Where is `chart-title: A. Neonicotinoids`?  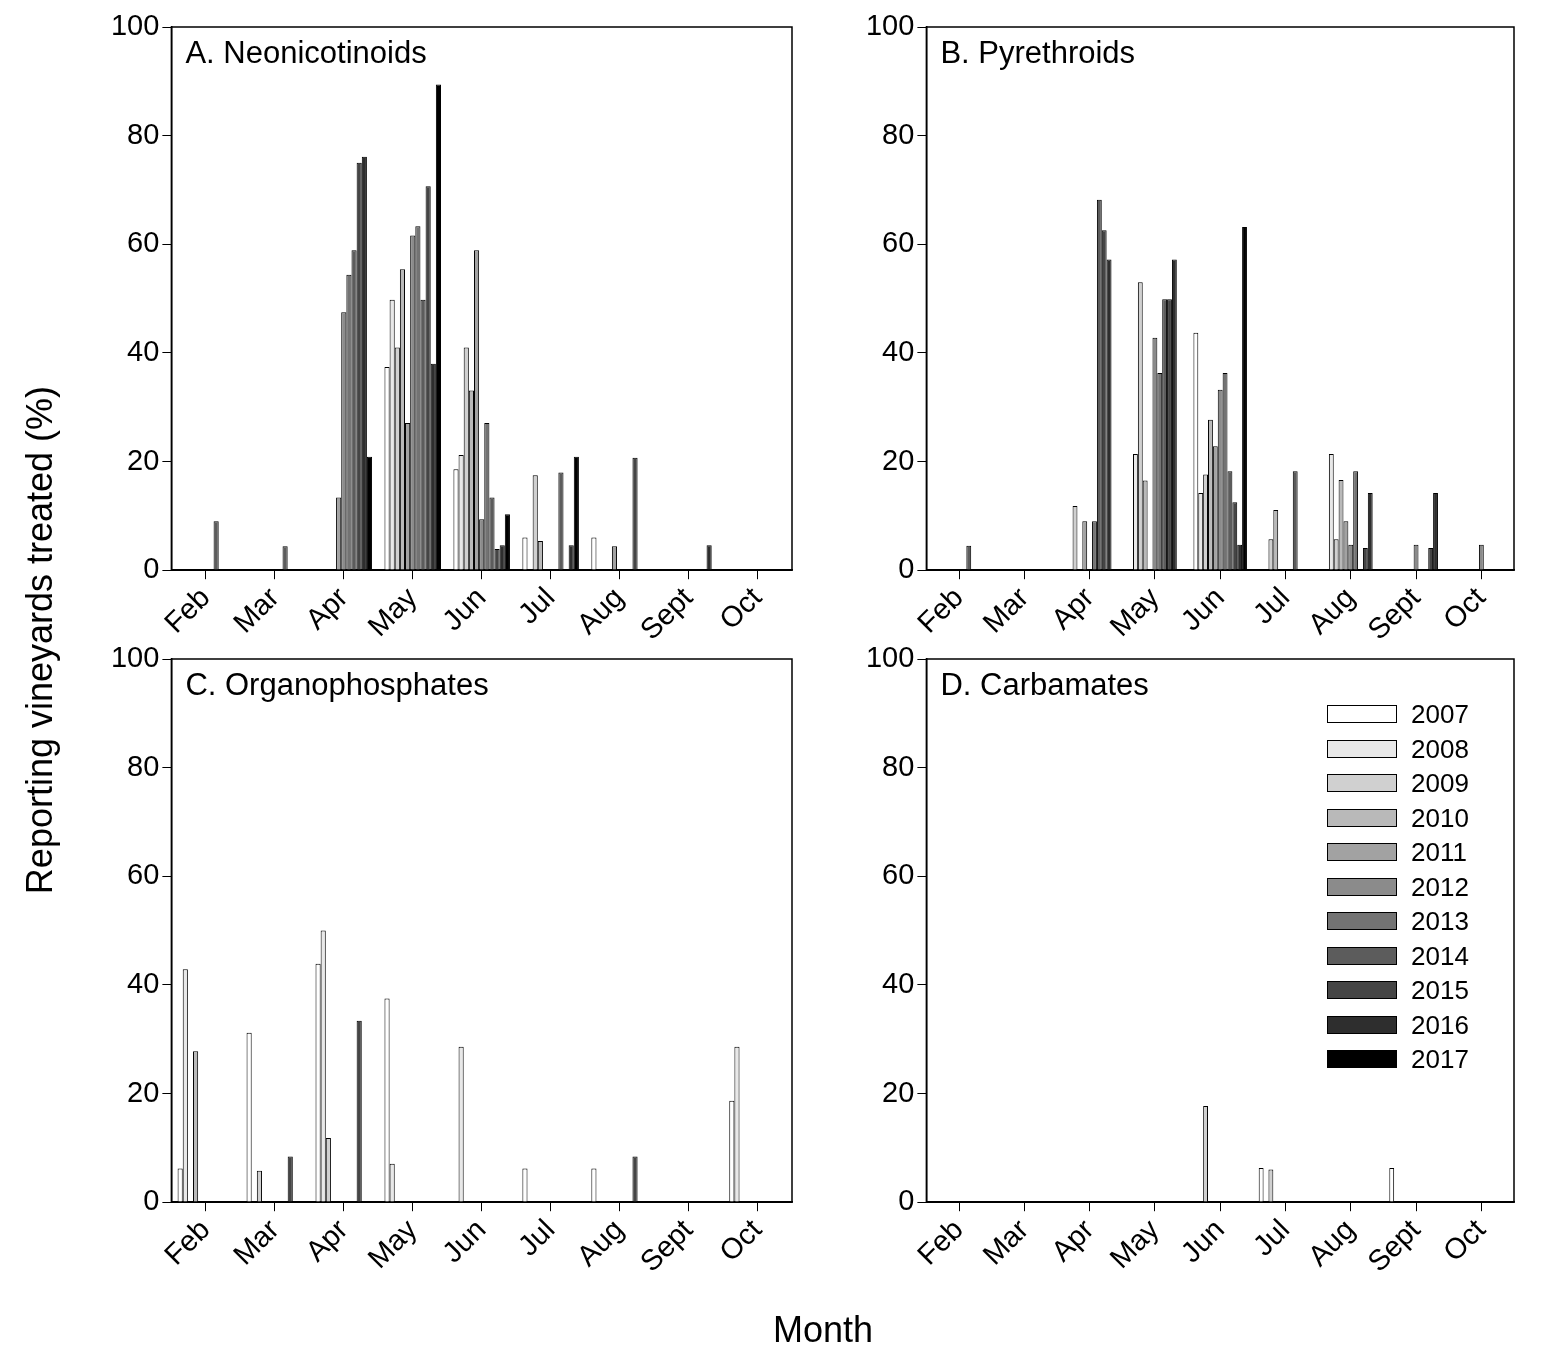 chart-title: A. Neonicotinoids is located at coordinates (306, 53).